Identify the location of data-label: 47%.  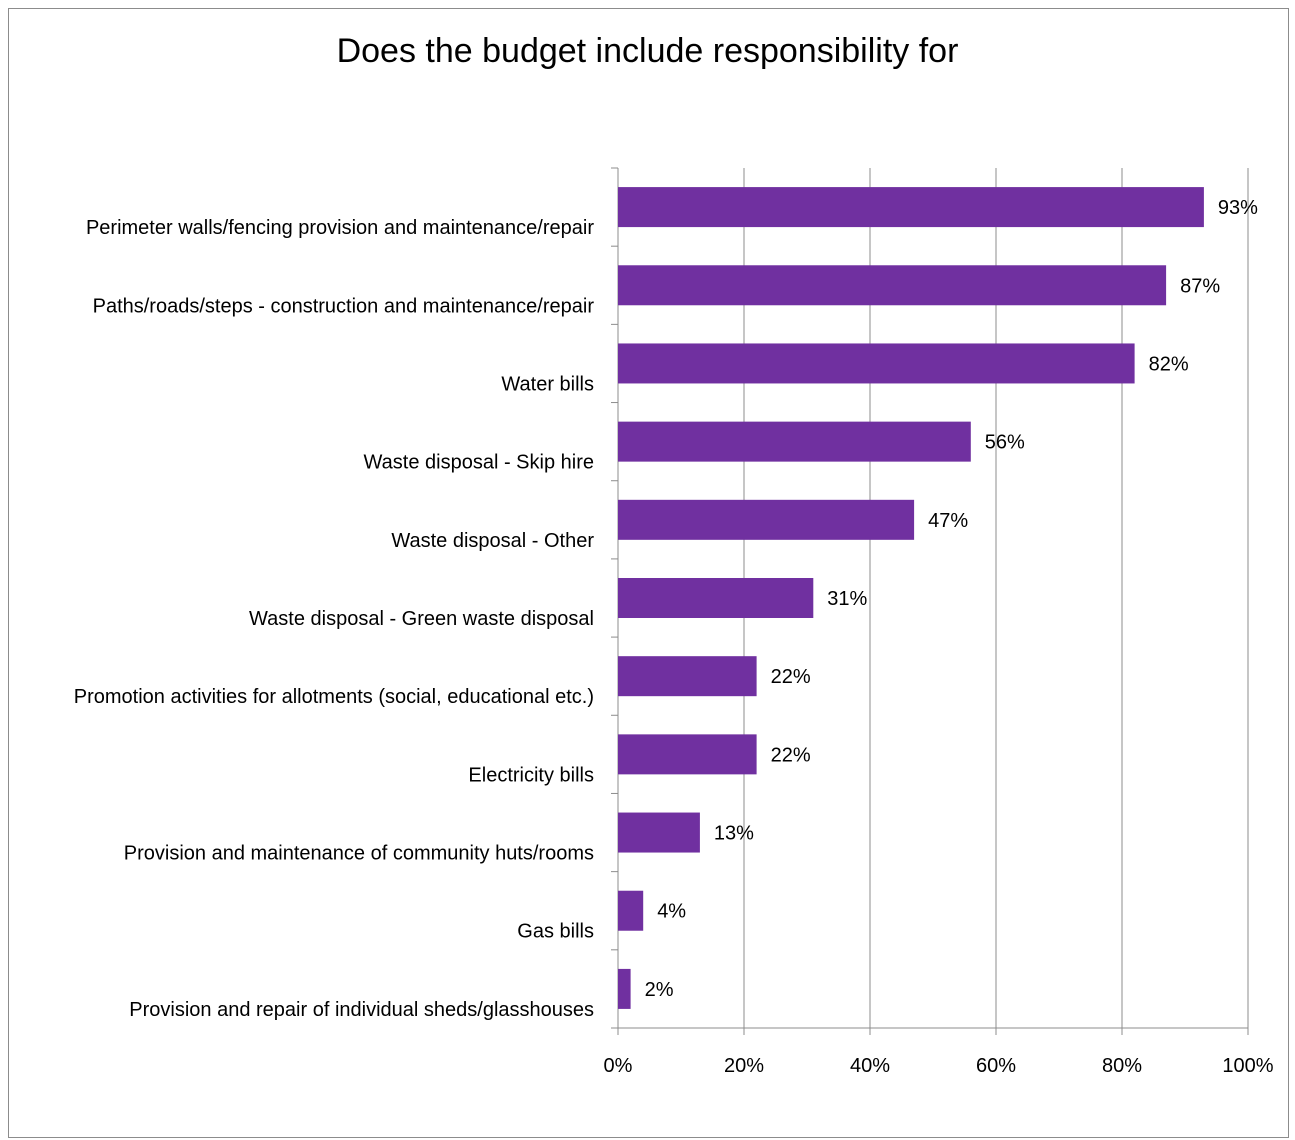
(948, 521).